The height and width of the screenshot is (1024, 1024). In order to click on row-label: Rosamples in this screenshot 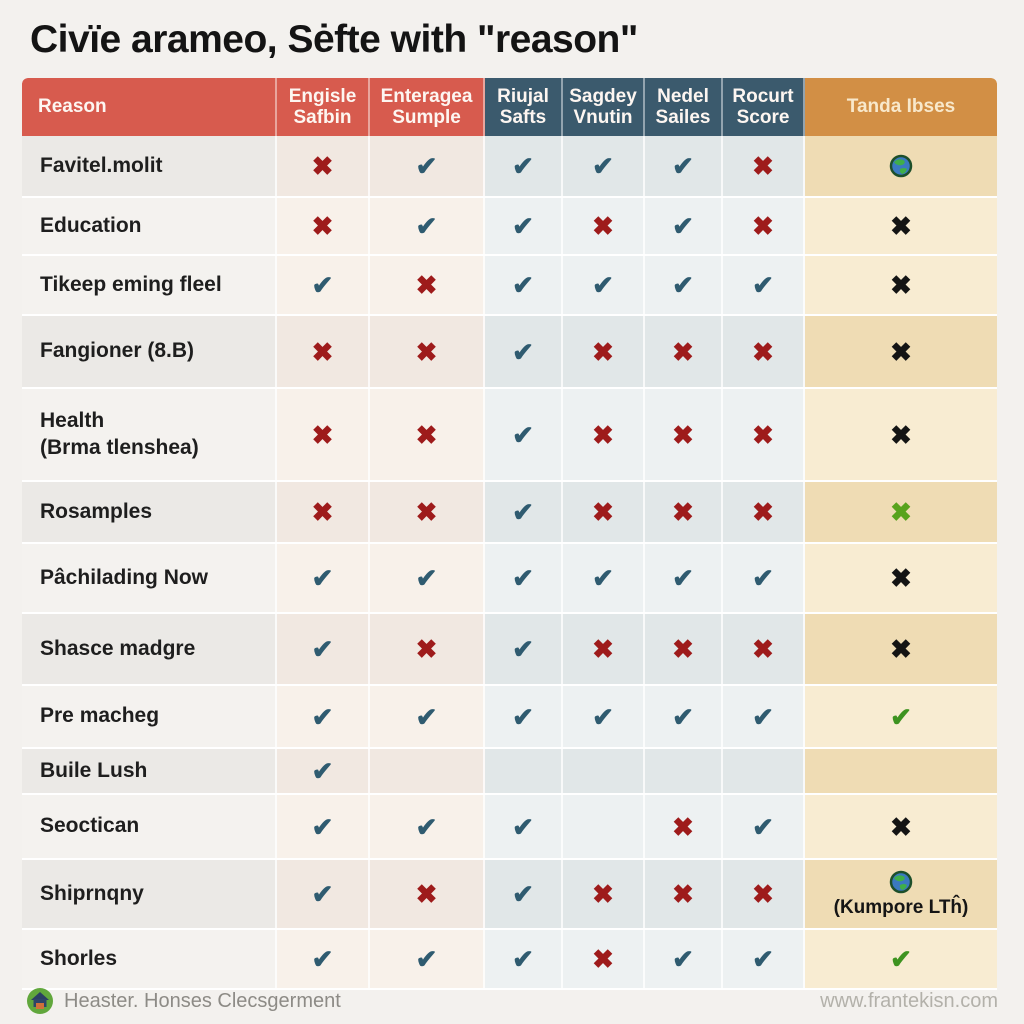, I will do `click(149, 512)`.